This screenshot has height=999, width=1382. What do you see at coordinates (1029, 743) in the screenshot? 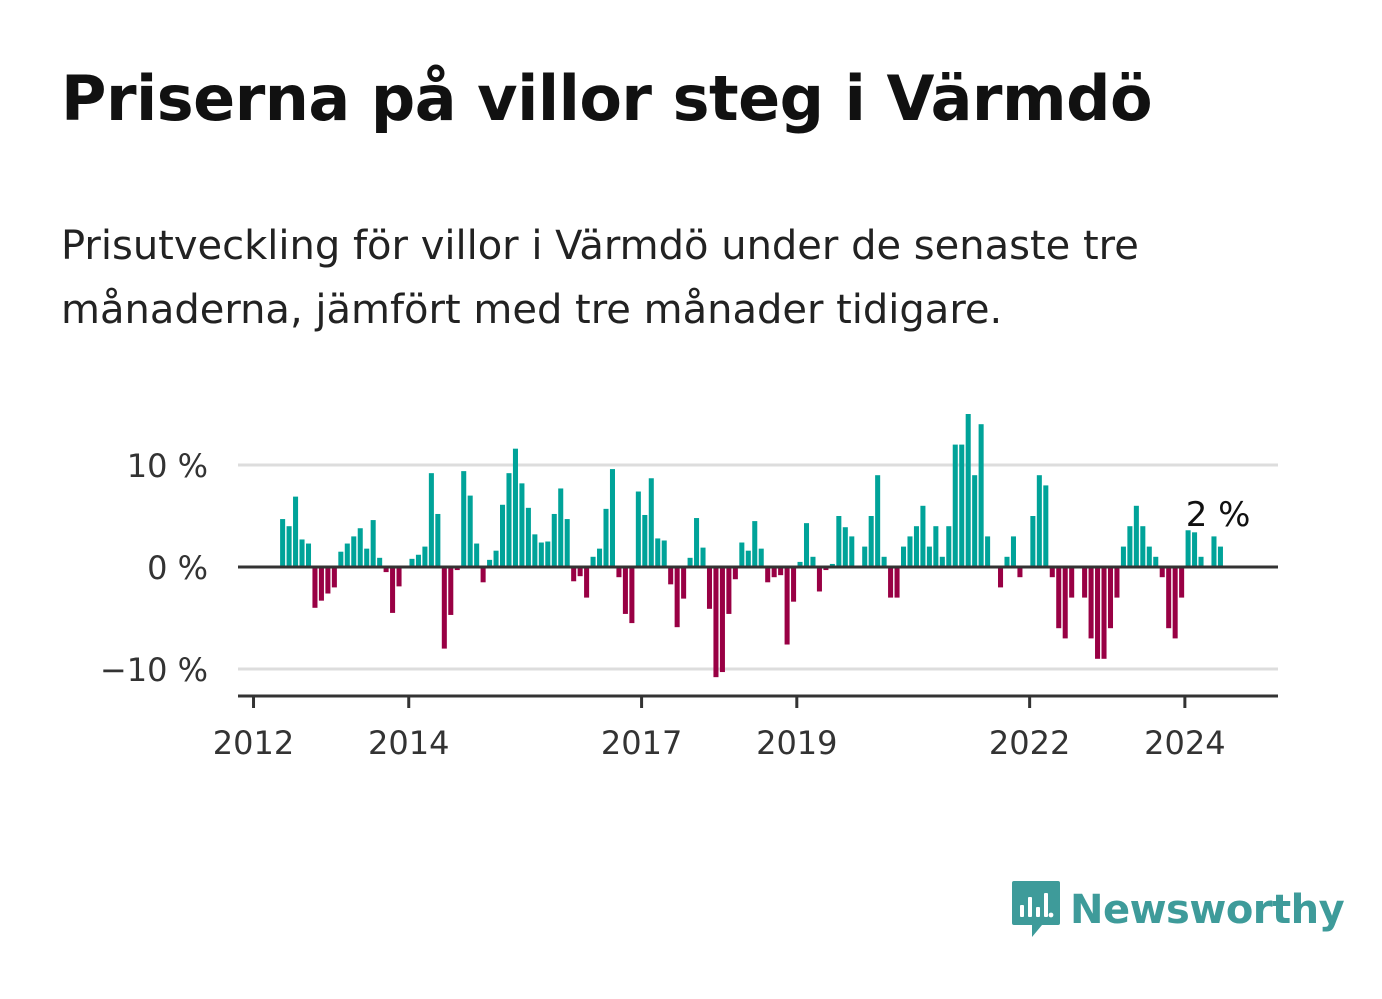
I see `x-tick-label: 2022` at bounding box center [1029, 743].